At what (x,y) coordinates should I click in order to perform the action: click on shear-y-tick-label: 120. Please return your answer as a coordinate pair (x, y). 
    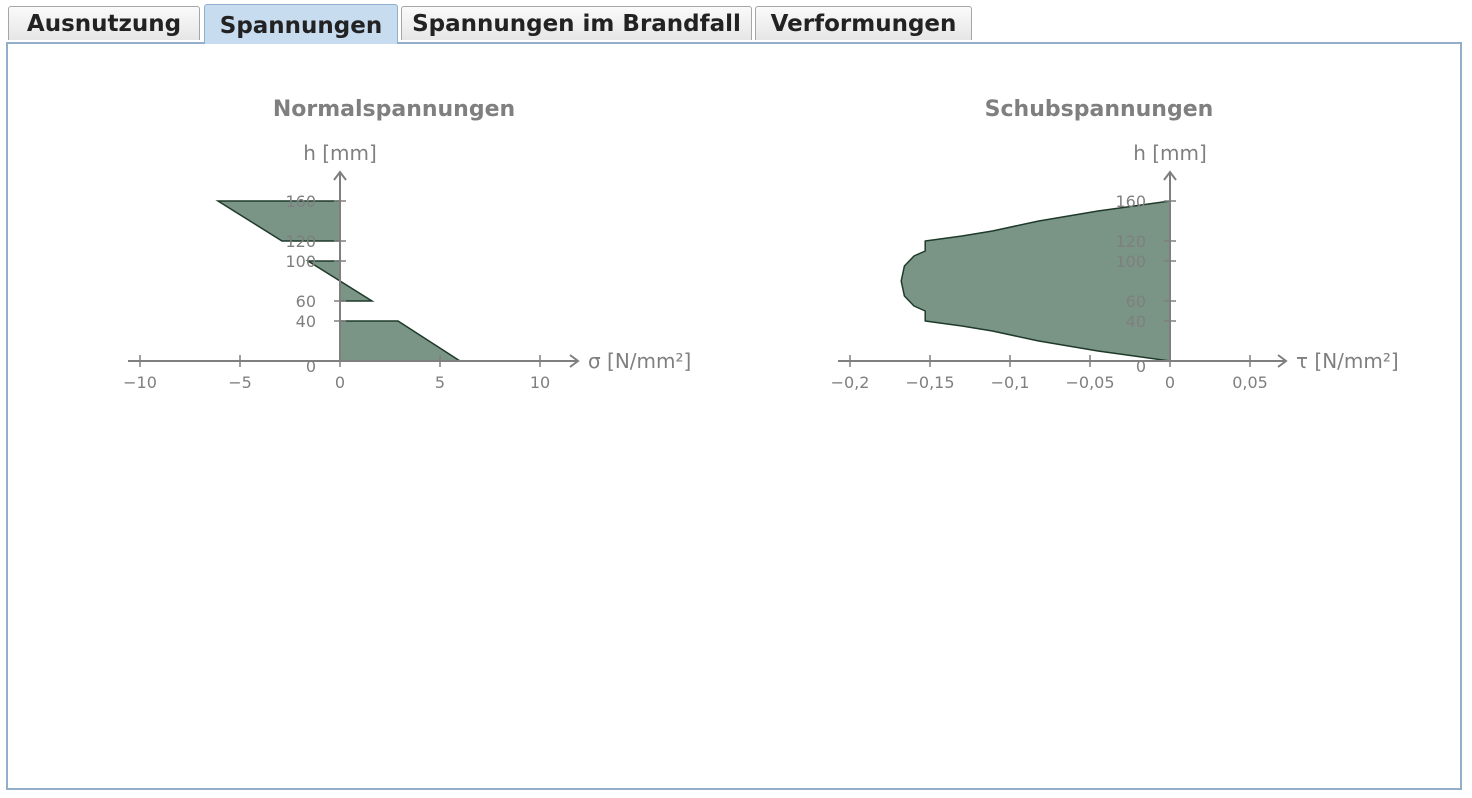
    Looking at the image, I should click on (1130, 241).